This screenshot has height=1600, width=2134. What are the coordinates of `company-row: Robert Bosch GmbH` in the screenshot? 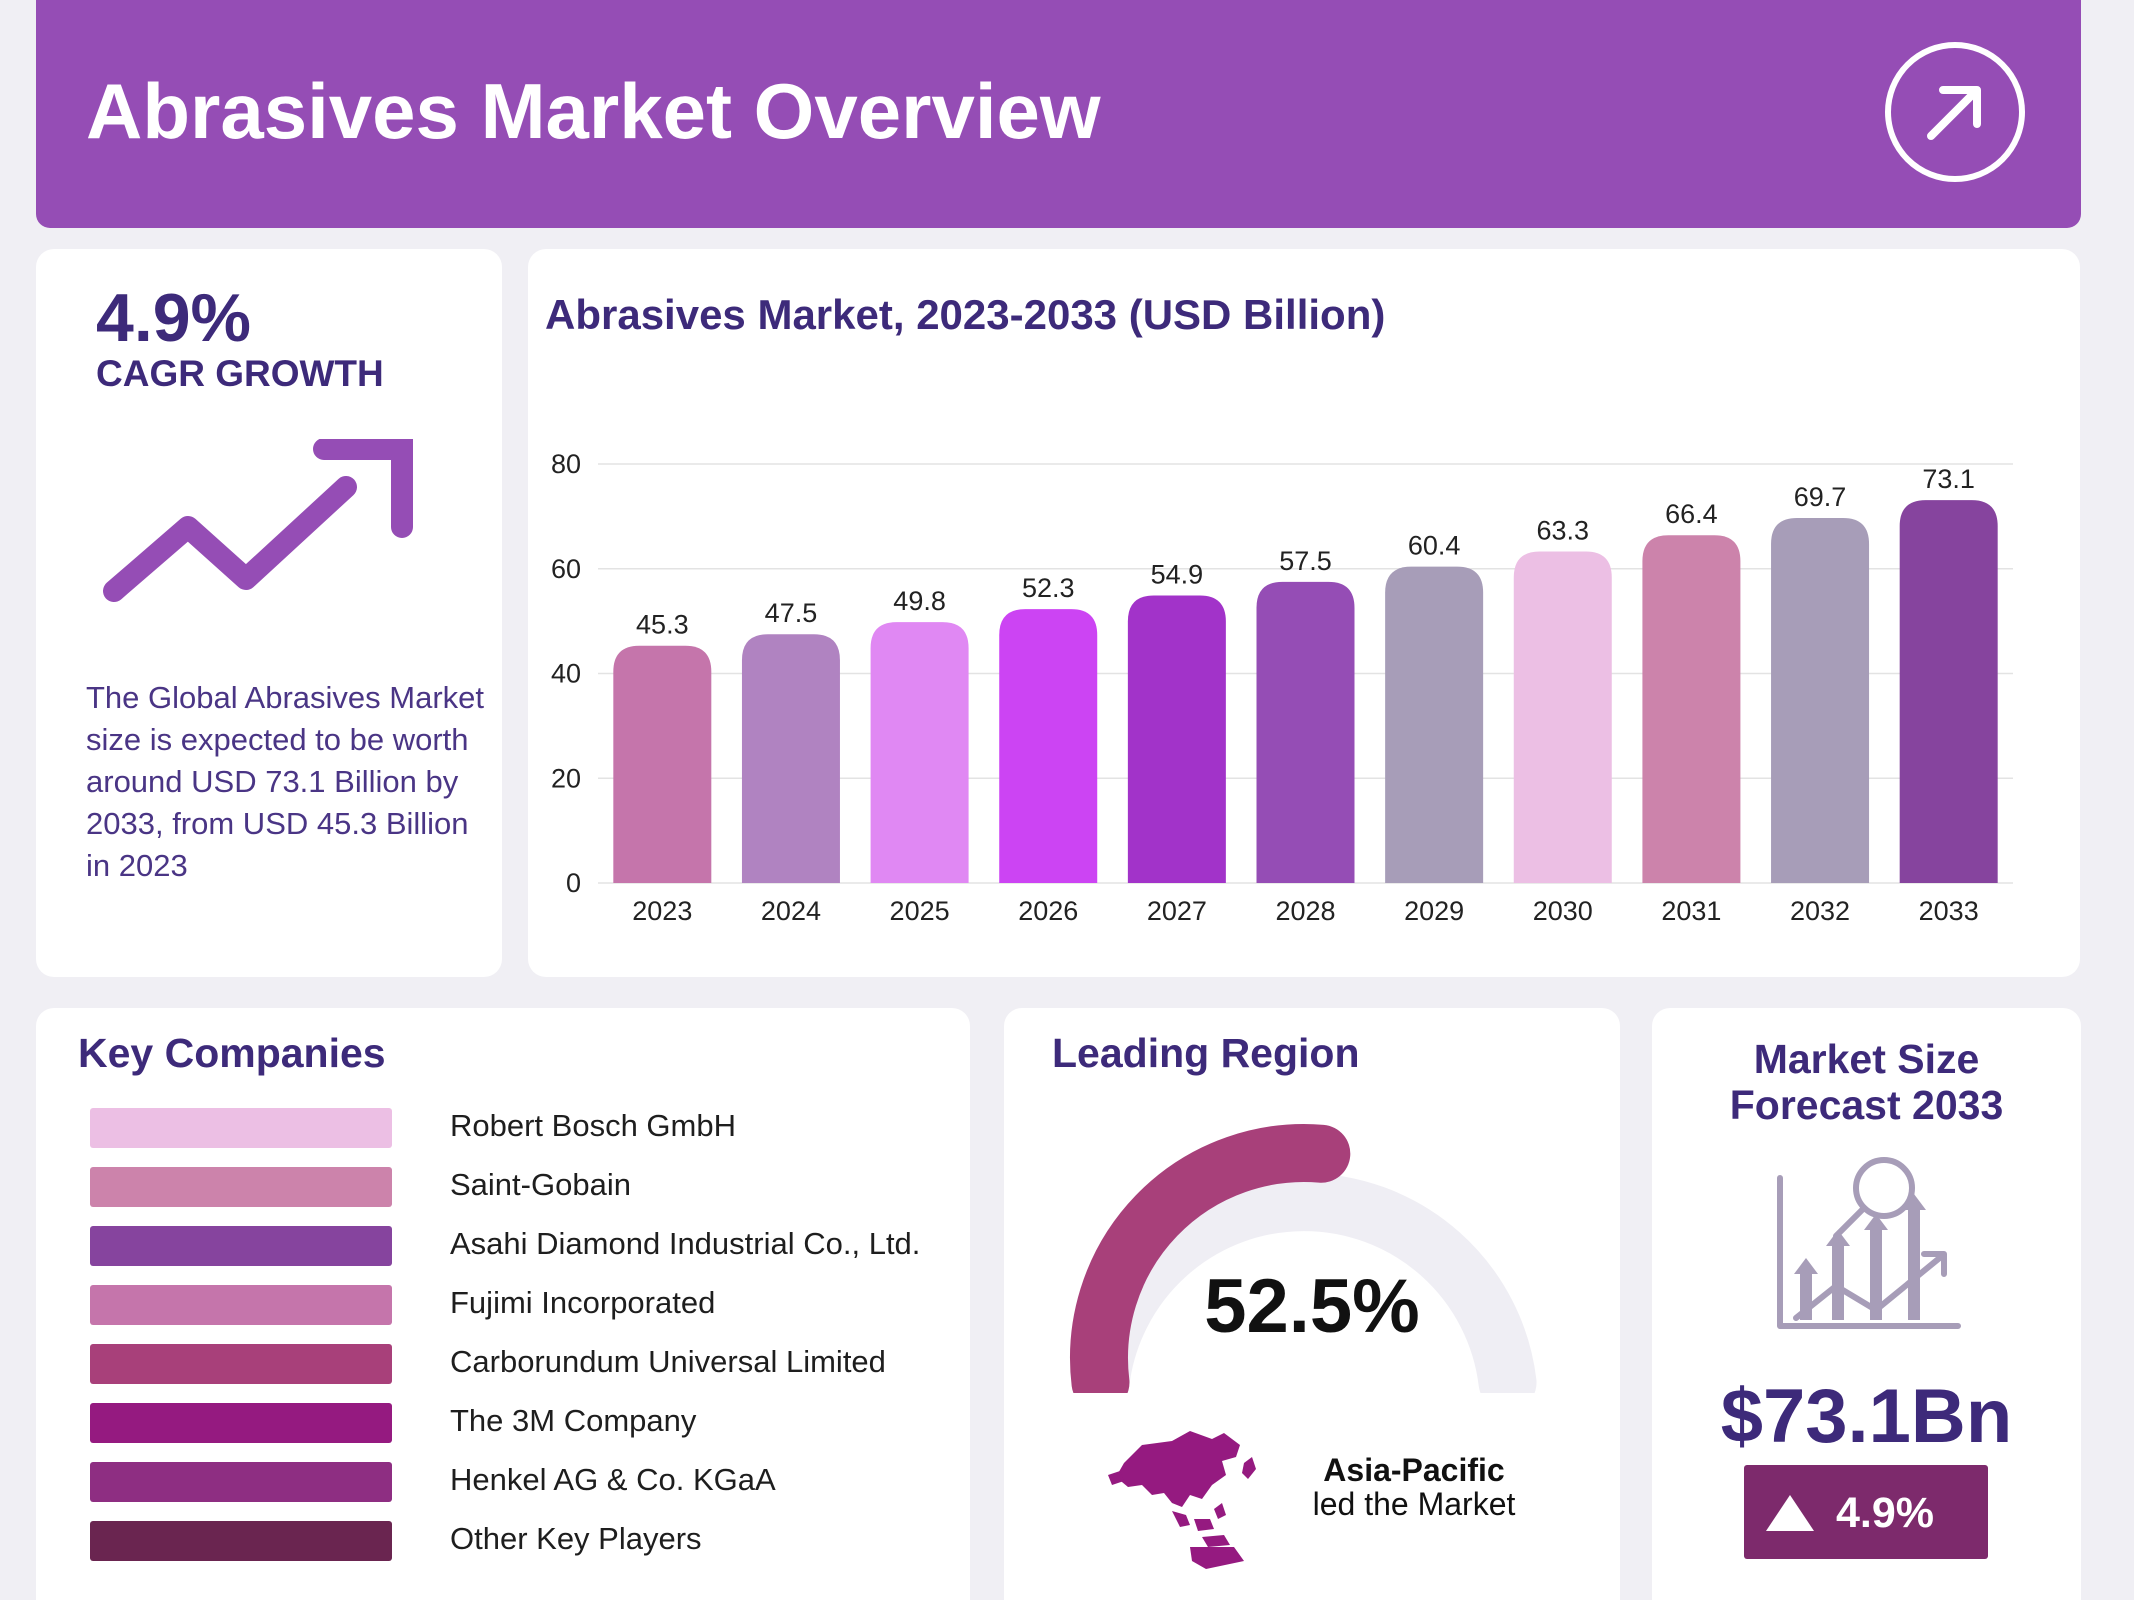 It's located at (520, 1127).